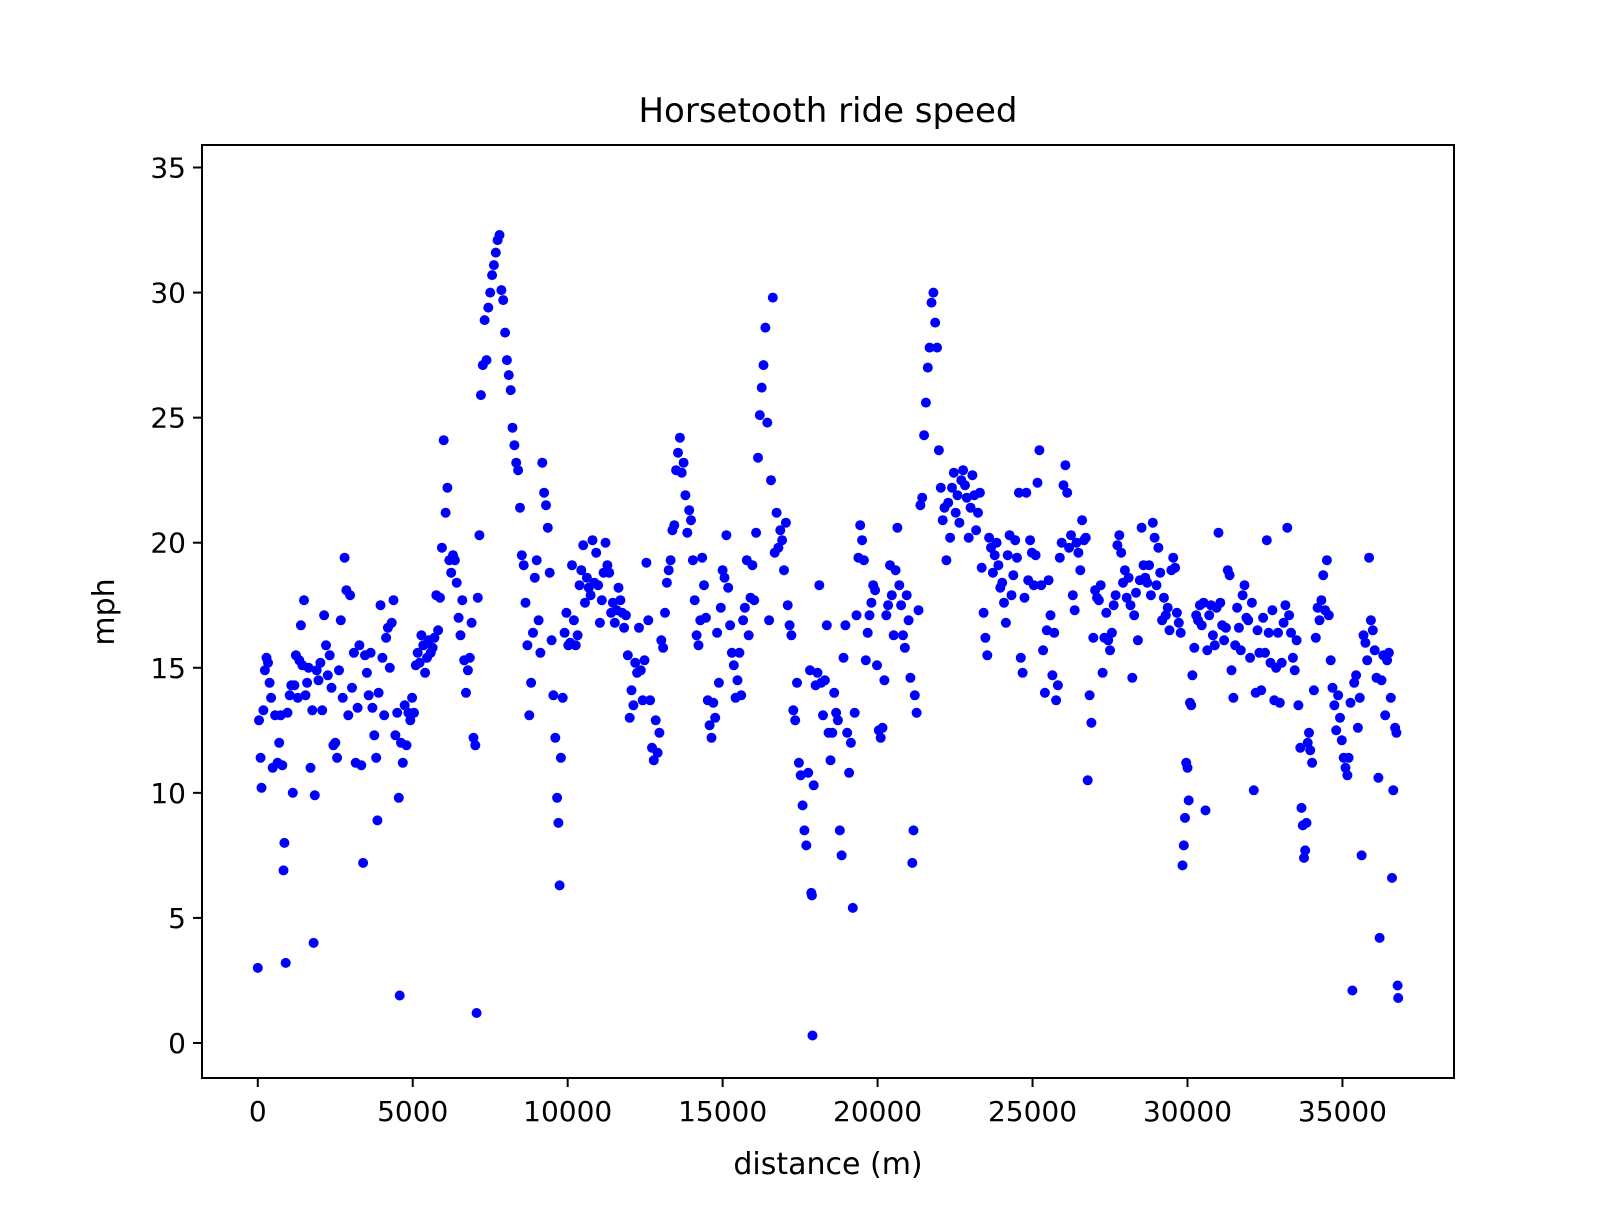 The height and width of the screenshot is (1205, 1600). What do you see at coordinates (168, 293) in the screenshot?
I see `y-tick-label: 30` at bounding box center [168, 293].